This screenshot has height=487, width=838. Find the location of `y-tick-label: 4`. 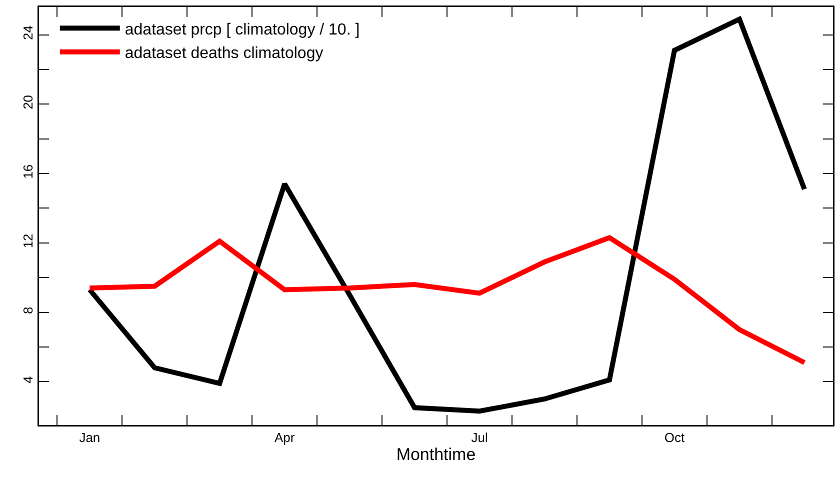

y-tick-label: 4 is located at coordinates (28, 380).